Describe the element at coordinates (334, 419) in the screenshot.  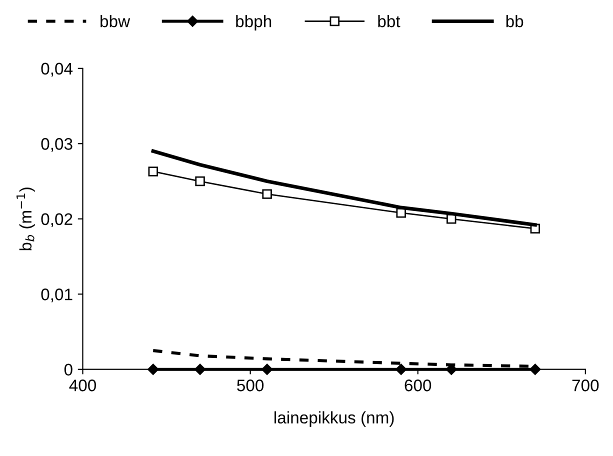
I see `x-axis-title: lainepikkus (nm)` at that location.